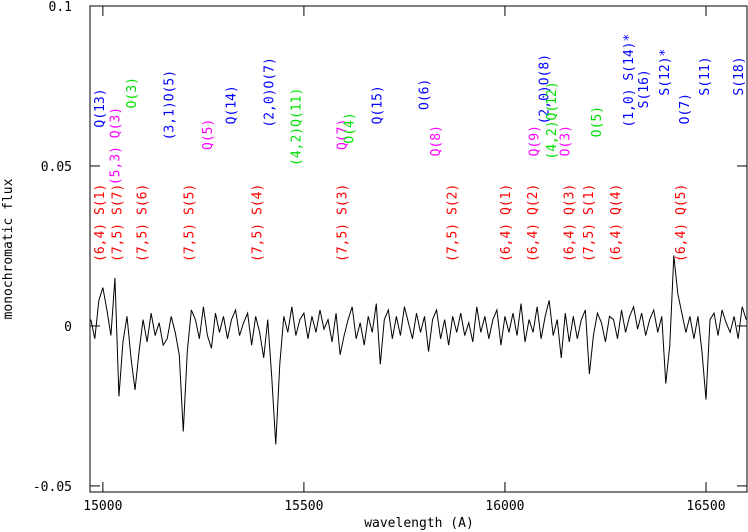 The width and height of the screenshot is (748, 532). Describe the element at coordinates (629, 81) in the screenshot. I see `line-annotation: (1,0) S(14)*` at that location.